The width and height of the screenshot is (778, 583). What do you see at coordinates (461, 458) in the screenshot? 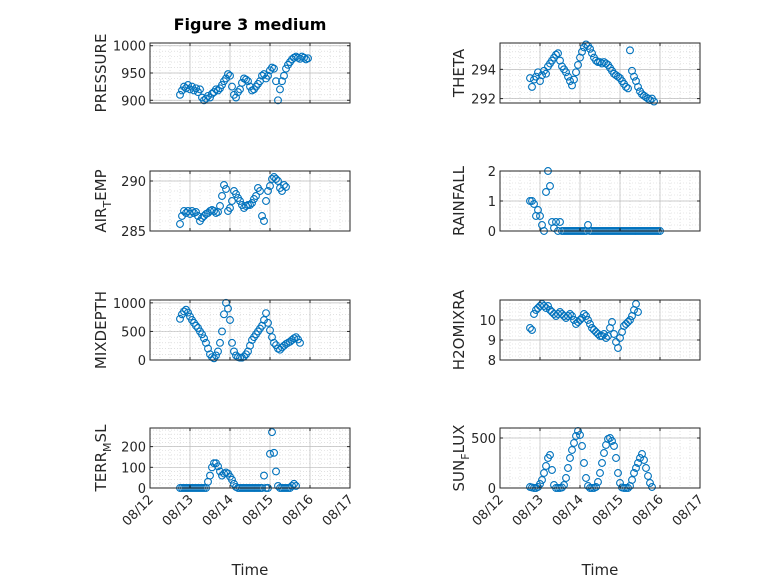
I see `y-axis-label: SUNFLUX` at bounding box center [461, 458].